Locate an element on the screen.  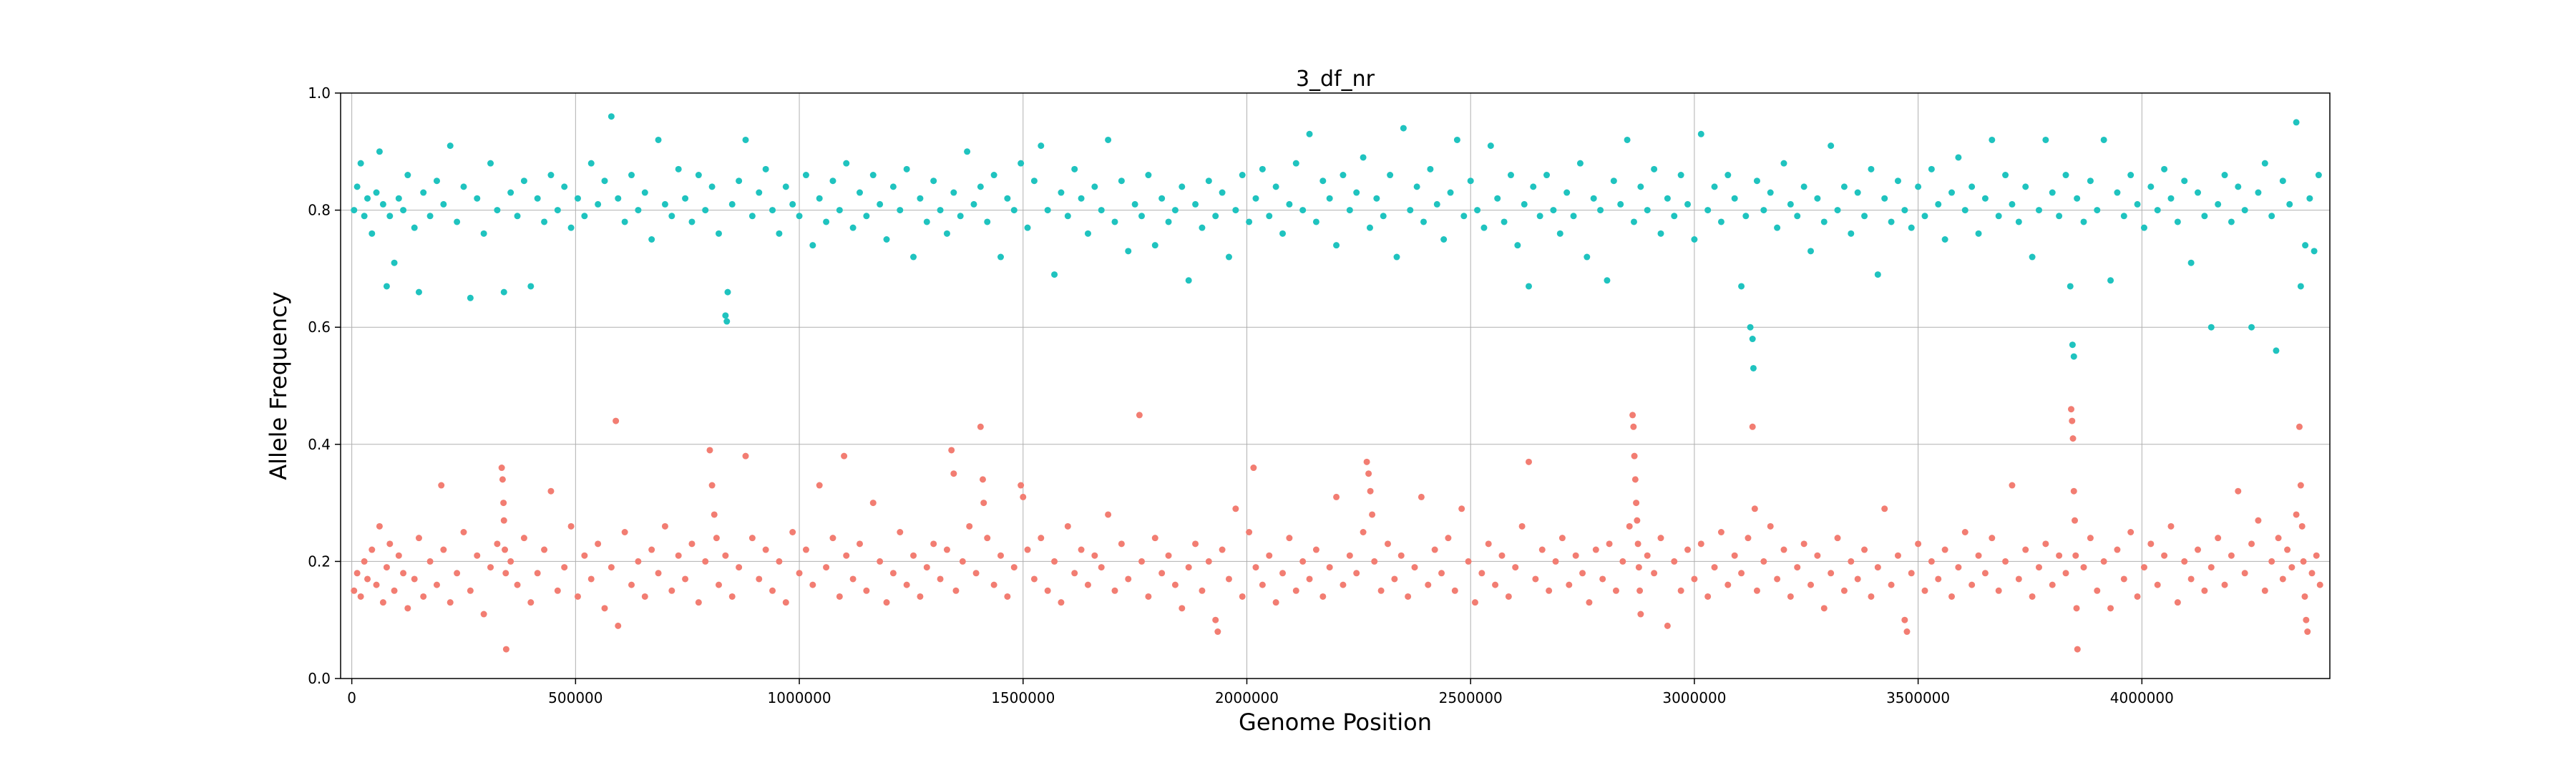
x-tick-label: 0 is located at coordinates (351, 697).